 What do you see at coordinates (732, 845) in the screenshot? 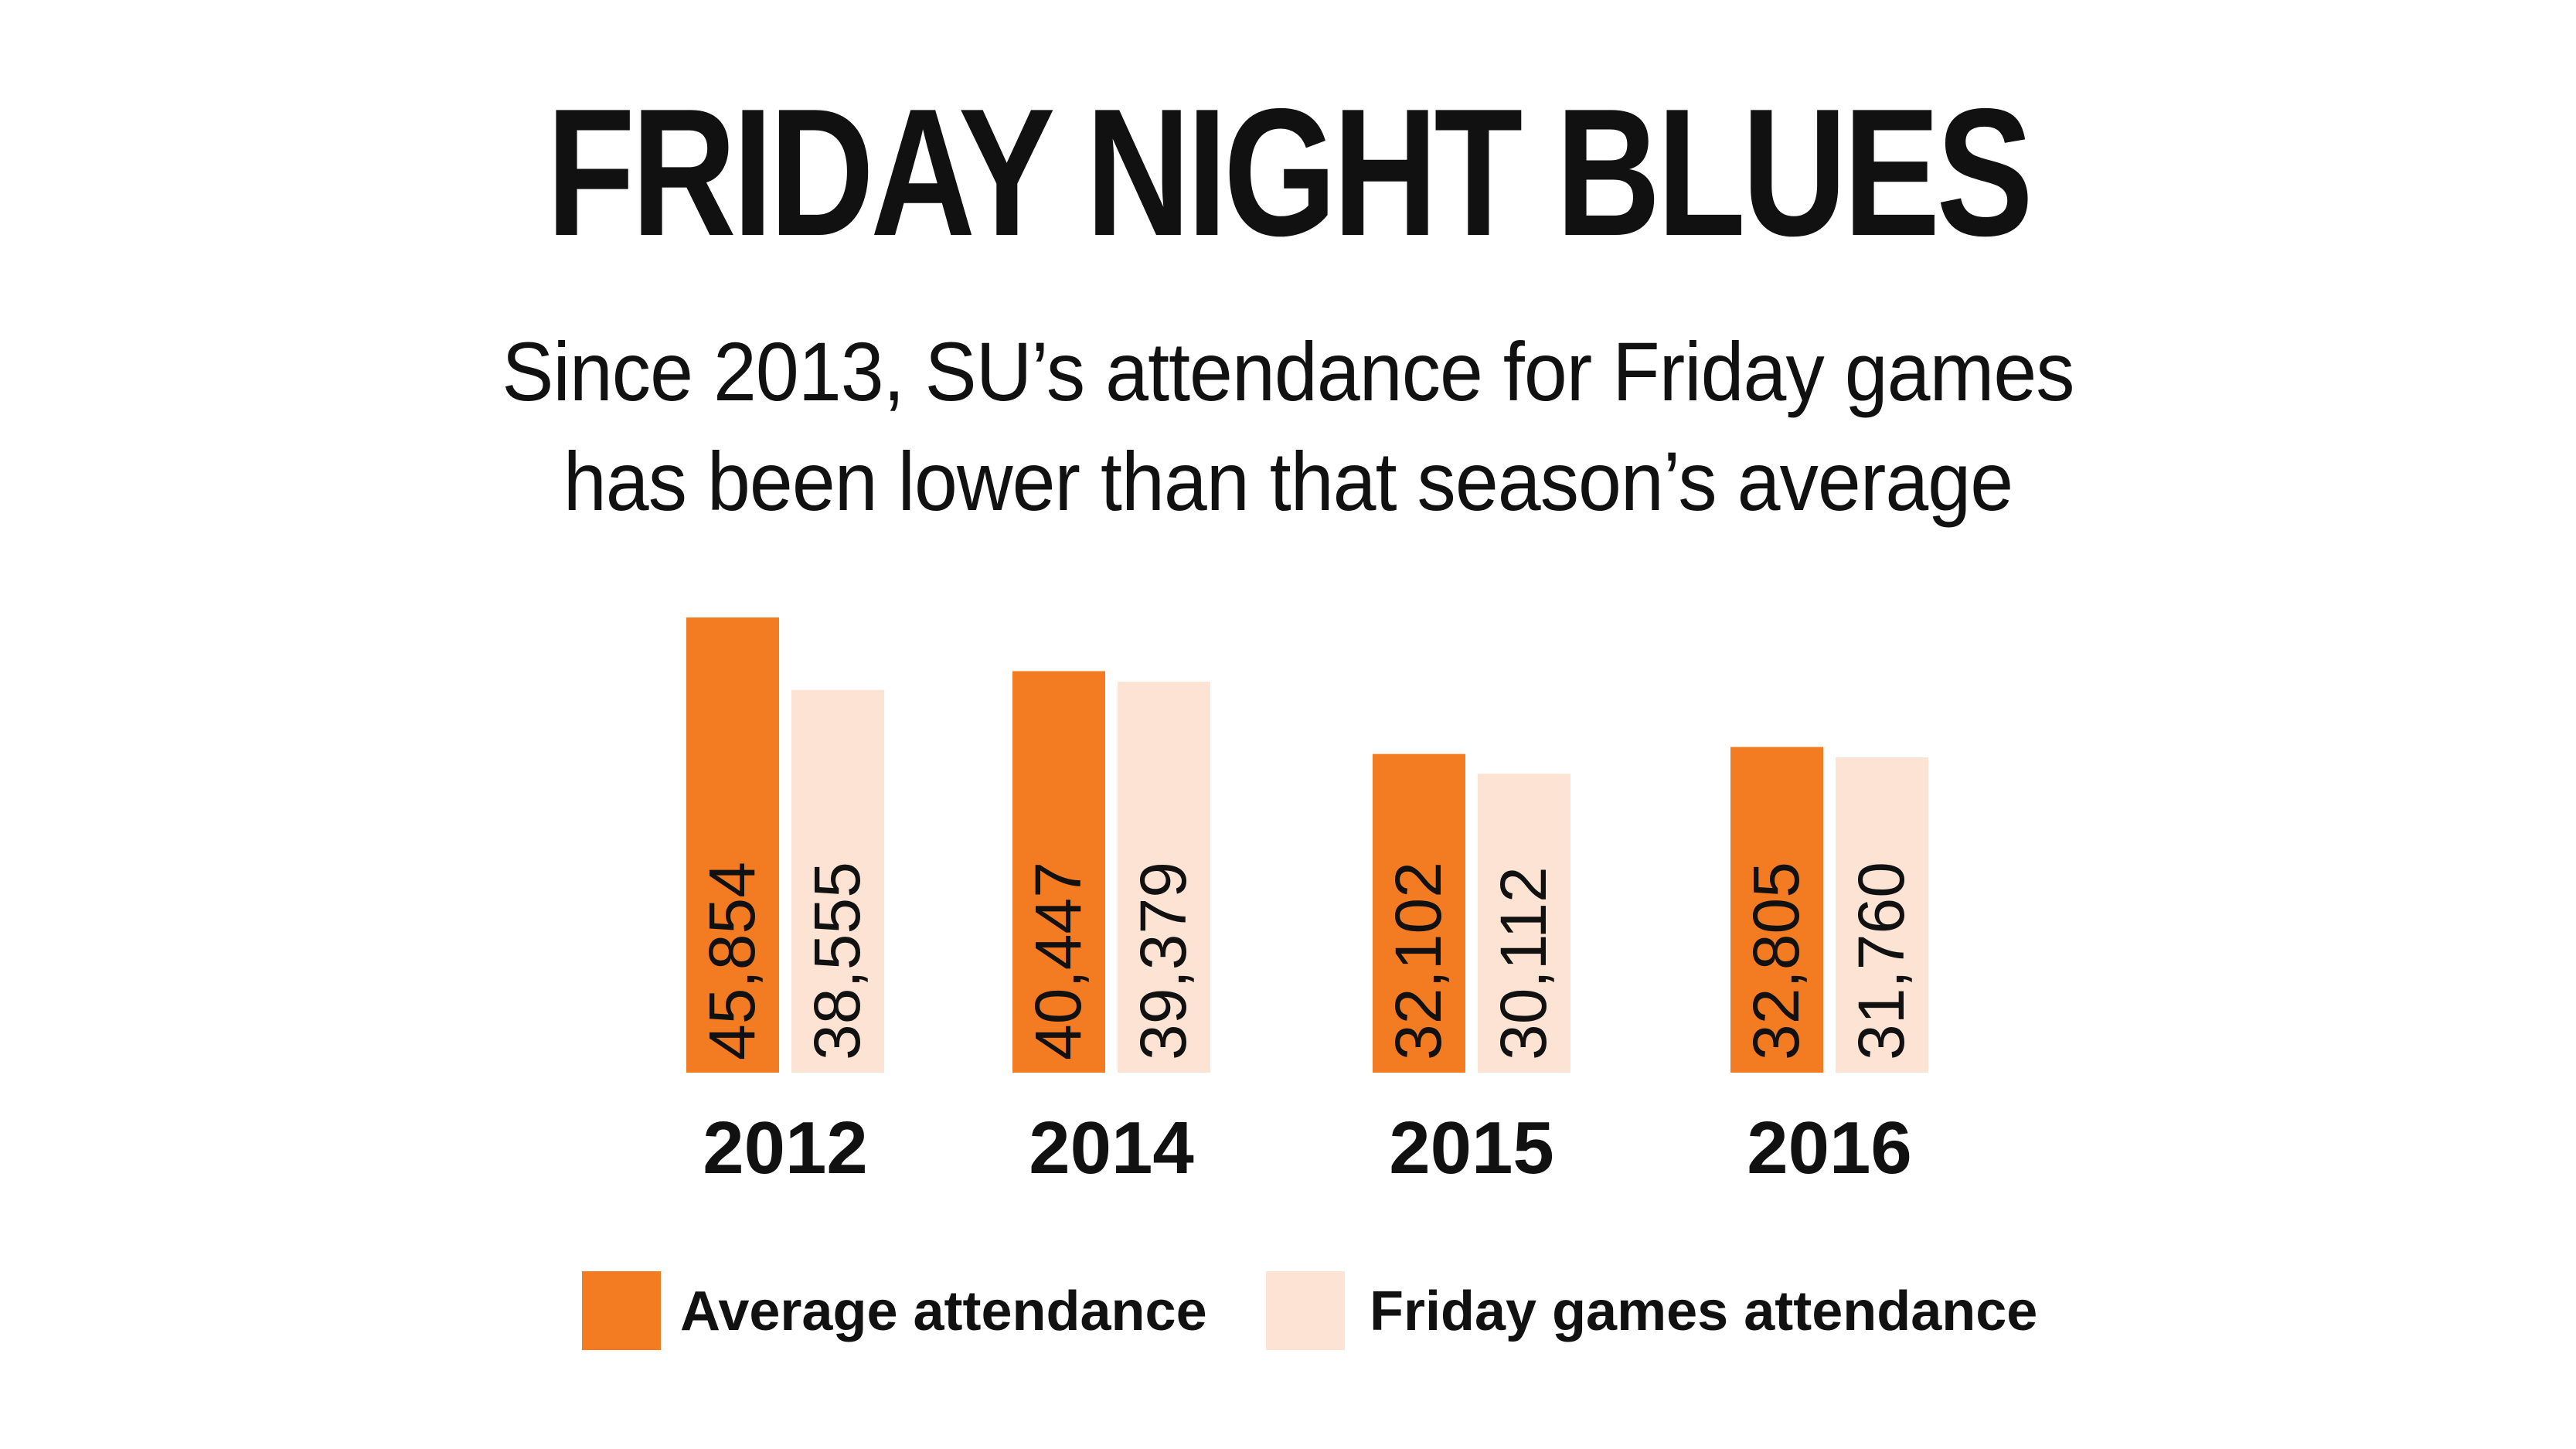
I see `bar-average-2012` at bounding box center [732, 845].